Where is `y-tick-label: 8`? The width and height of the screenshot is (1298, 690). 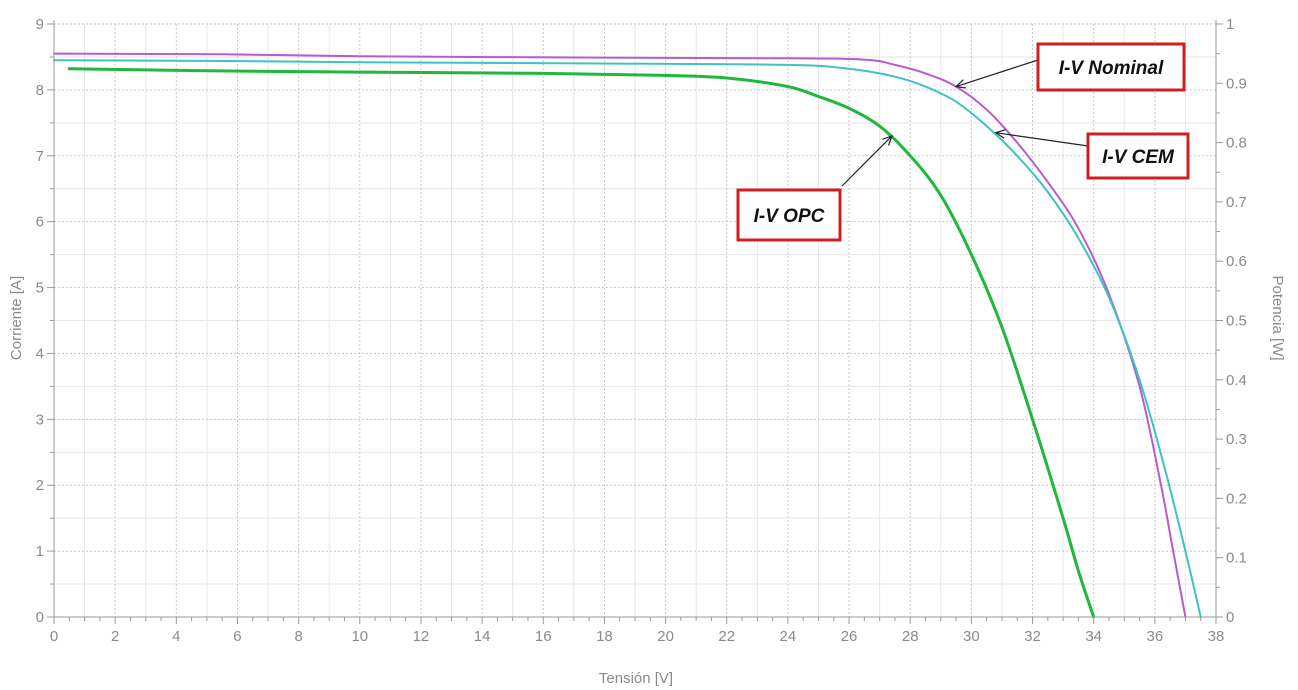
y-tick-label: 8 is located at coordinates (40, 90).